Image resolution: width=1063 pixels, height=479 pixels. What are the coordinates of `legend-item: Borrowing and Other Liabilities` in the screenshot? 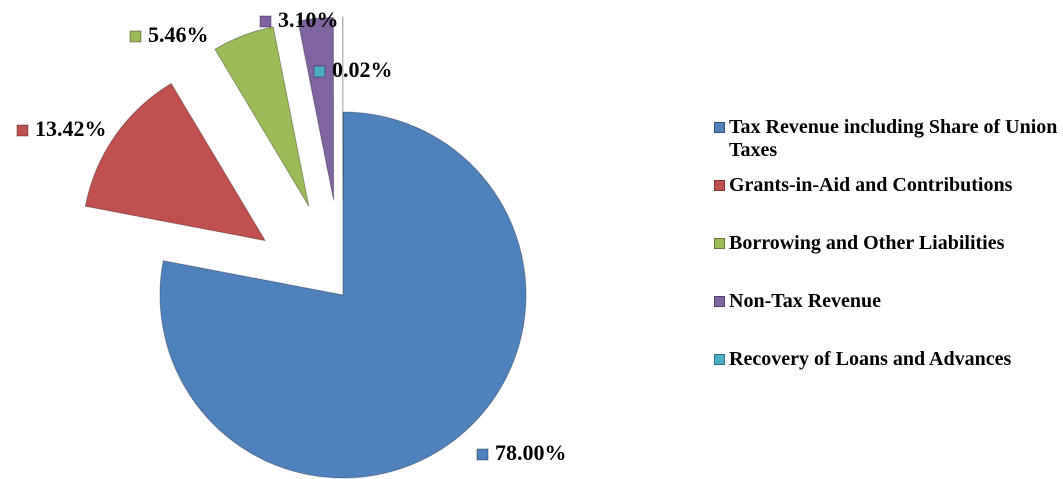 It's located at (888, 261).